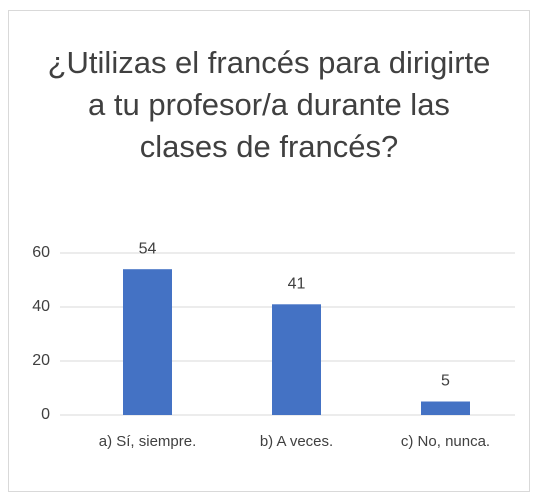 This screenshot has height=501, width=538. What do you see at coordinates (297, 284) in the screenshot?
I see `data-label: 41` at bounding box center [297, 284].